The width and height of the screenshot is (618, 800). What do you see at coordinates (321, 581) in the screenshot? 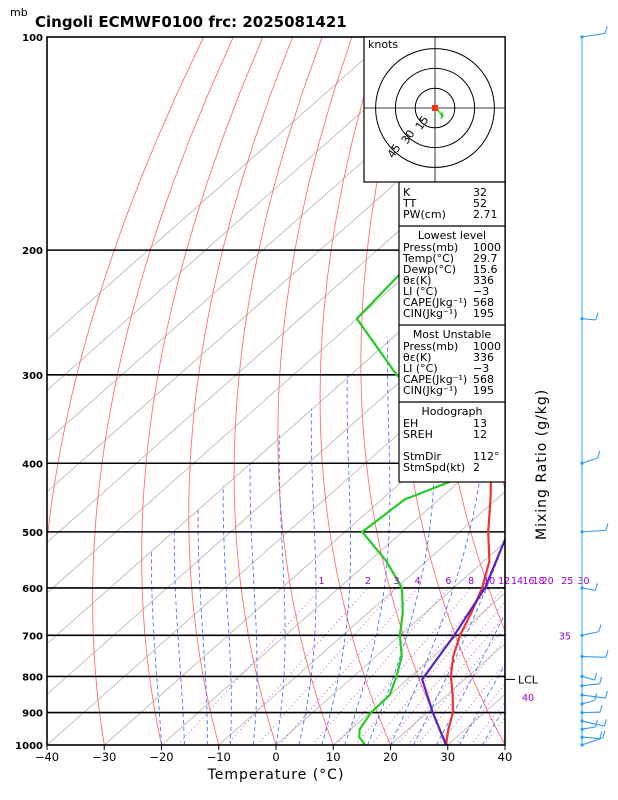
I see `mixing-ratio-label: 1` at bounding box center [321, 581].